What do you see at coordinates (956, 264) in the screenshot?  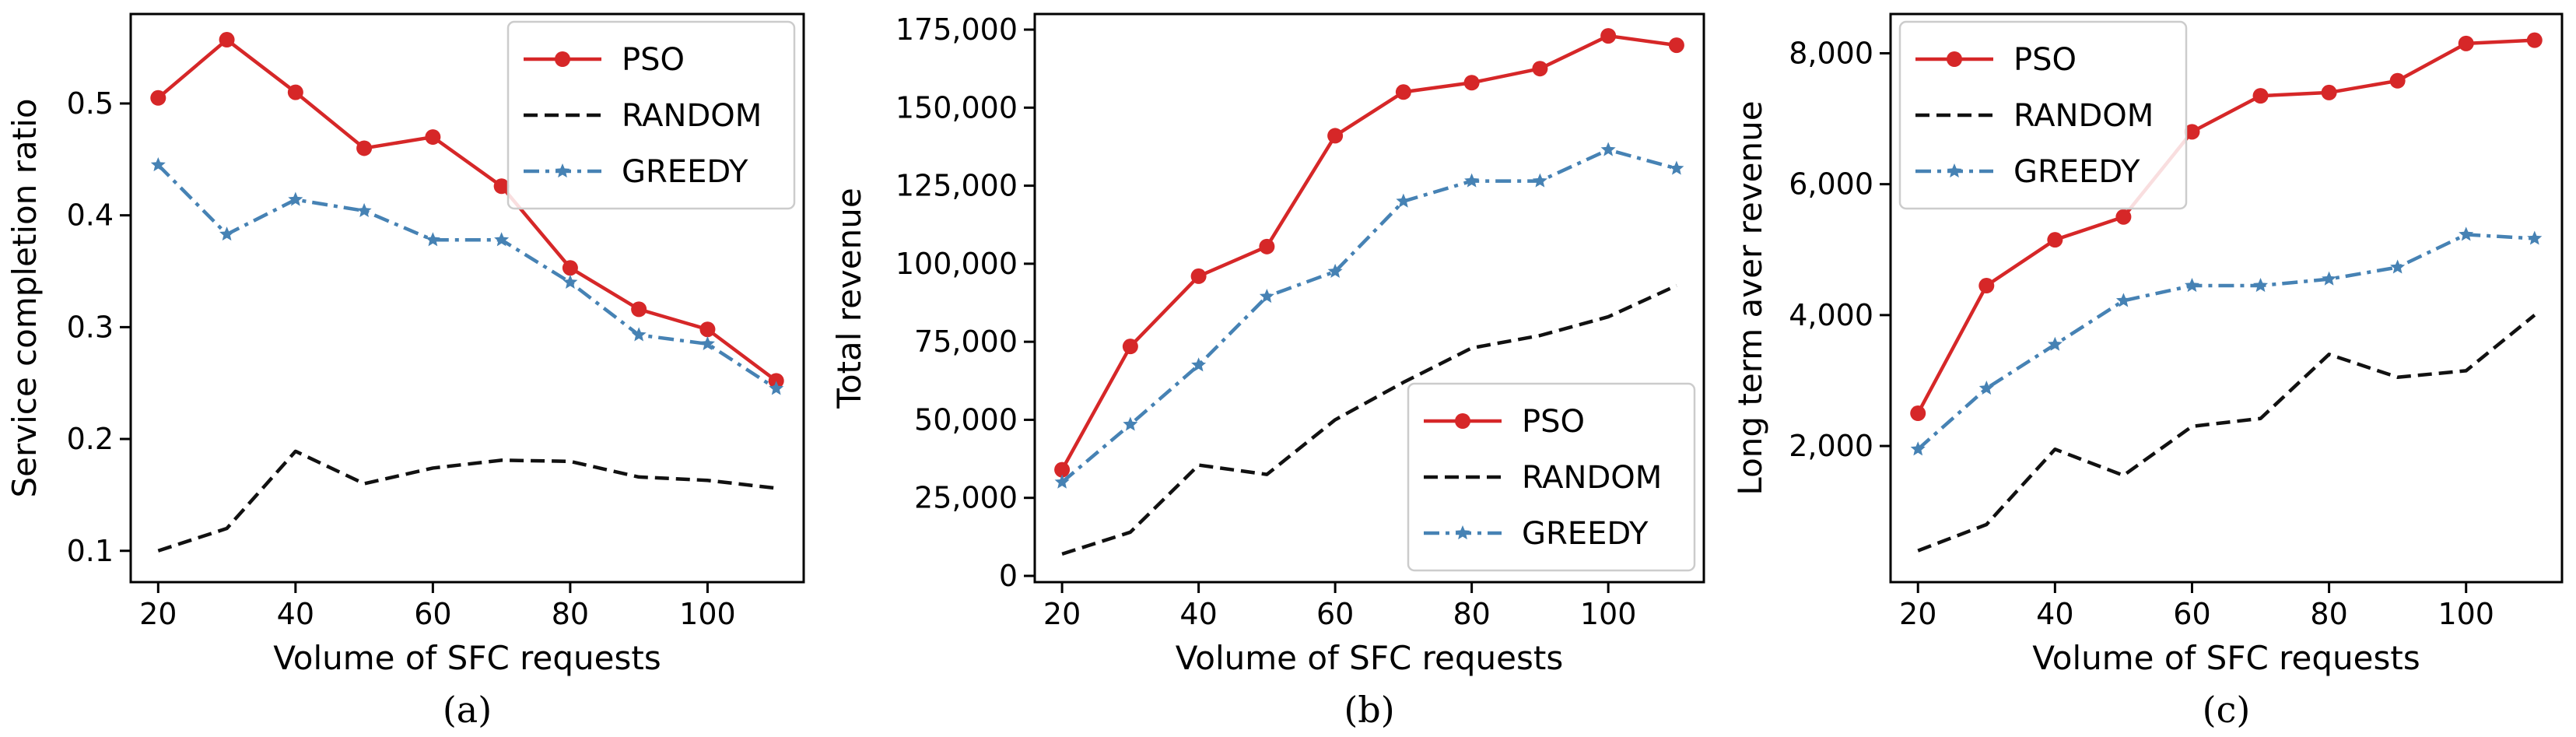 I see `y-tick-label: 100,000` at bounding box center [956, 264].